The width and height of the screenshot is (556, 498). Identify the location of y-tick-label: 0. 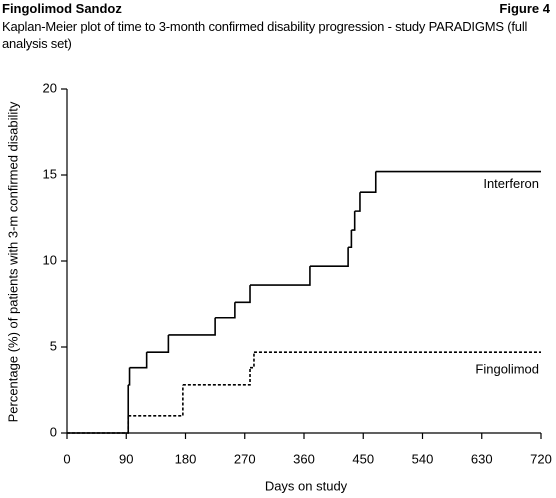
(53, 431).